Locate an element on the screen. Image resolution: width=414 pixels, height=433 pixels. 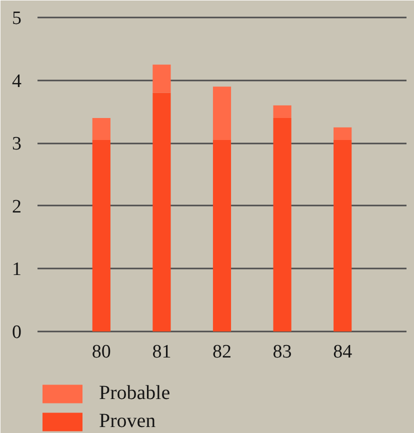
x-tick-label: 81 is located at coordinates (162, 352).